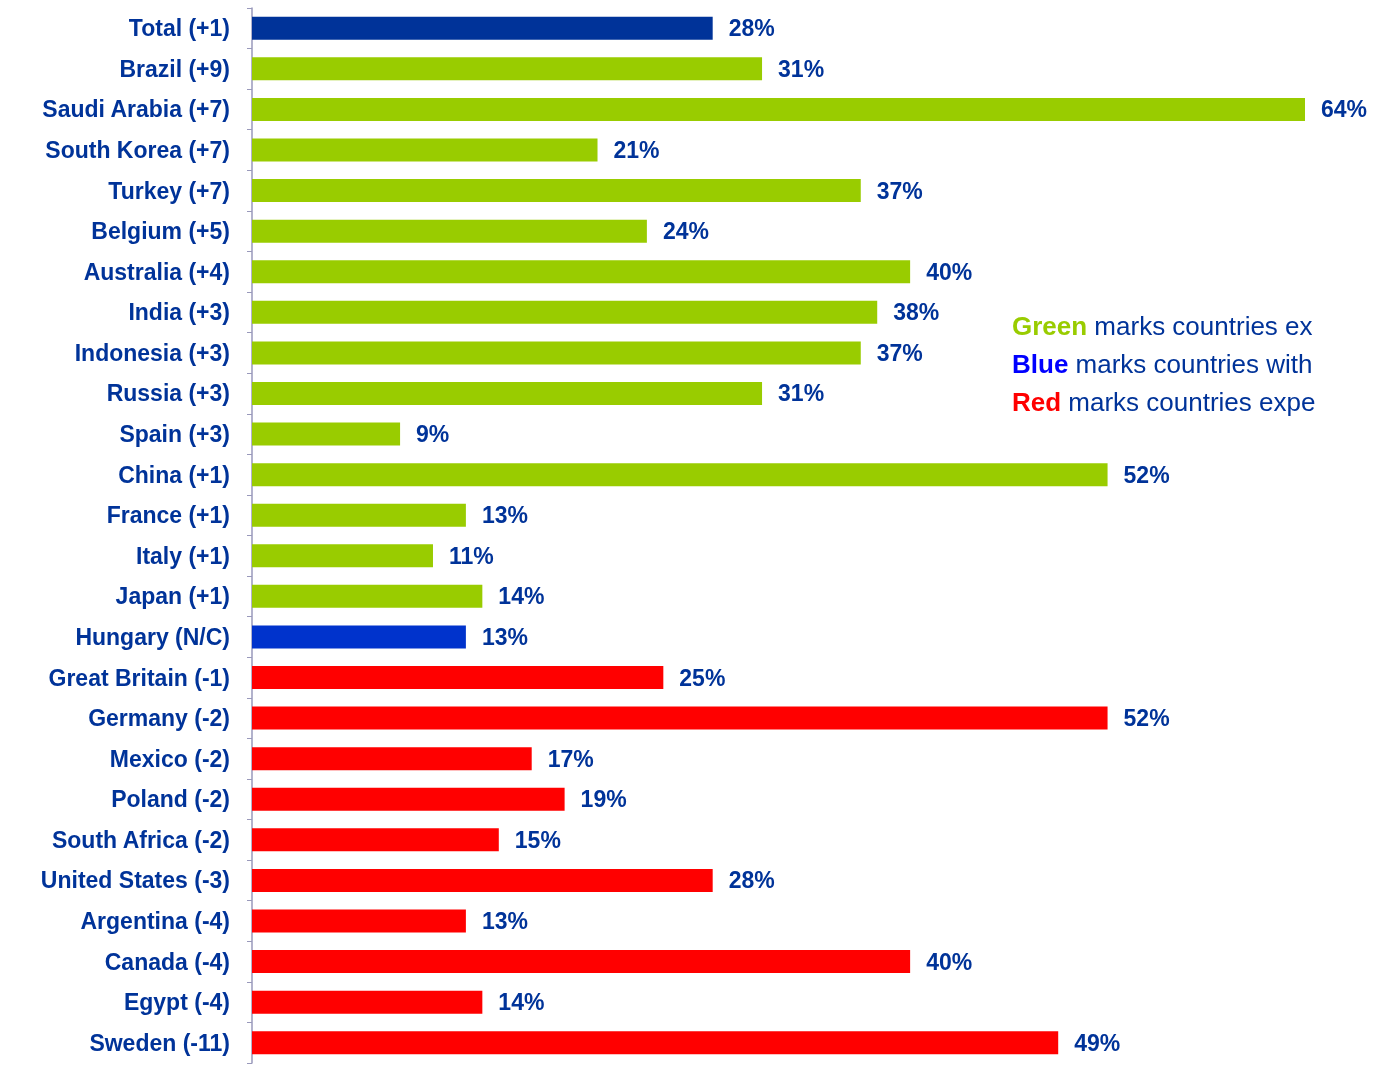  Describe the element at coordinates (168, 515) in the screenshot. I see `y-tick-label: France (+1)` at that location.